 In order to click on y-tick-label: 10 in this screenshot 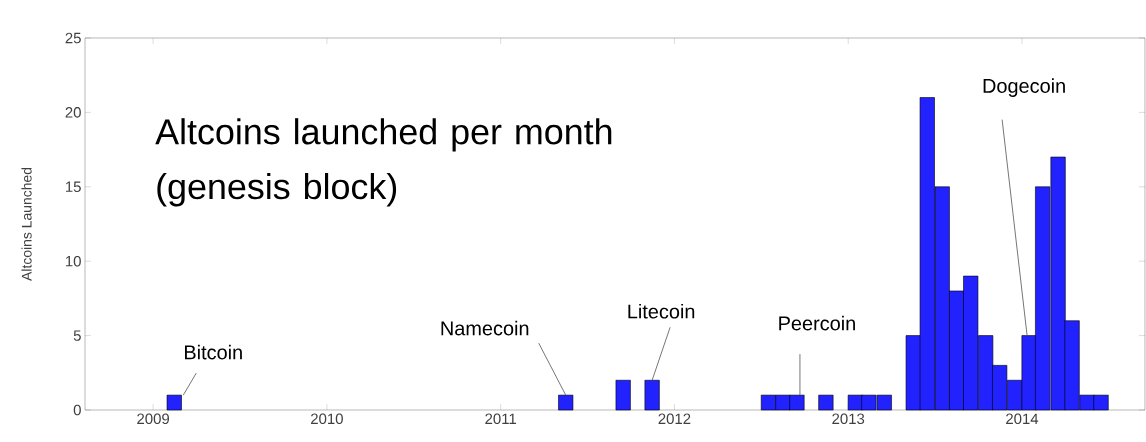, I will do `click(73, 261)`.